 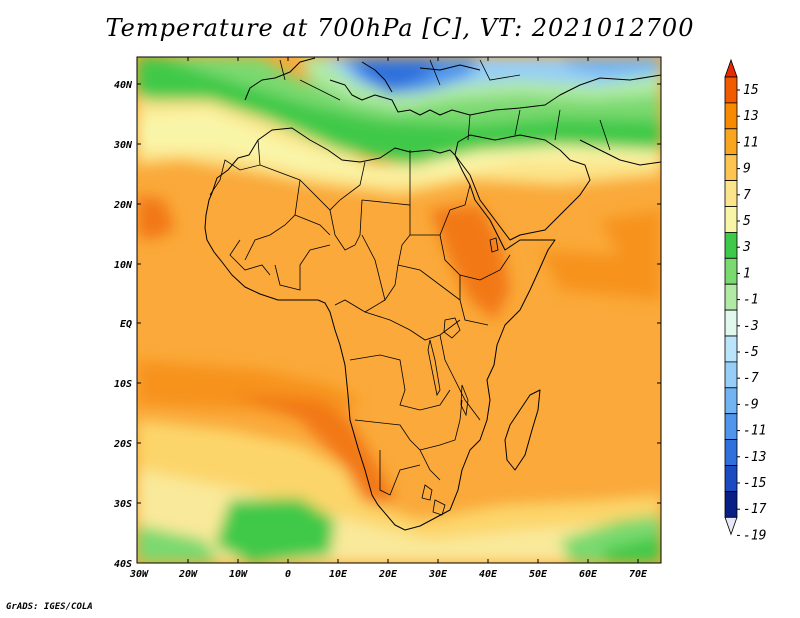 I want to click on lat-label: 10S, so click(x=123, y=384).